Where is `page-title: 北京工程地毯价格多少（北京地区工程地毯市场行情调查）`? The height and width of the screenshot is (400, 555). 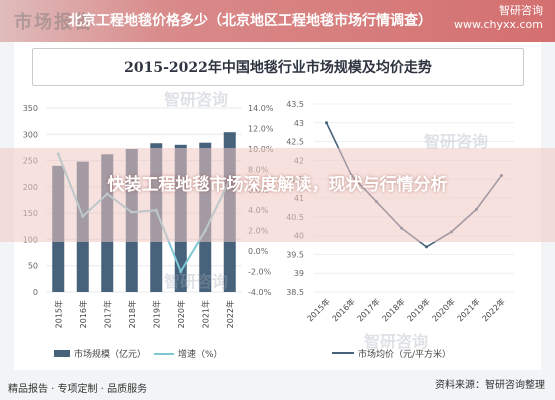 page-title: 北京工程地毯价格多少（北京地区工程地毯市场行情调查） is located at coordinates (250, 21).